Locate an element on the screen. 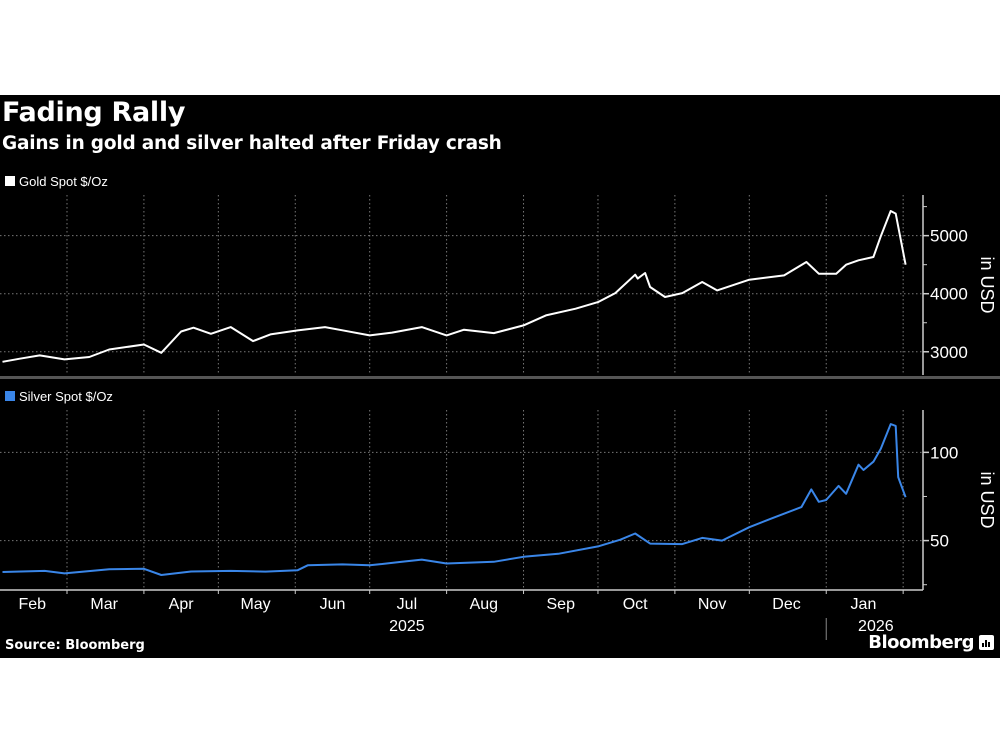  x-tick-label: May is located at coordinates (255, 604).